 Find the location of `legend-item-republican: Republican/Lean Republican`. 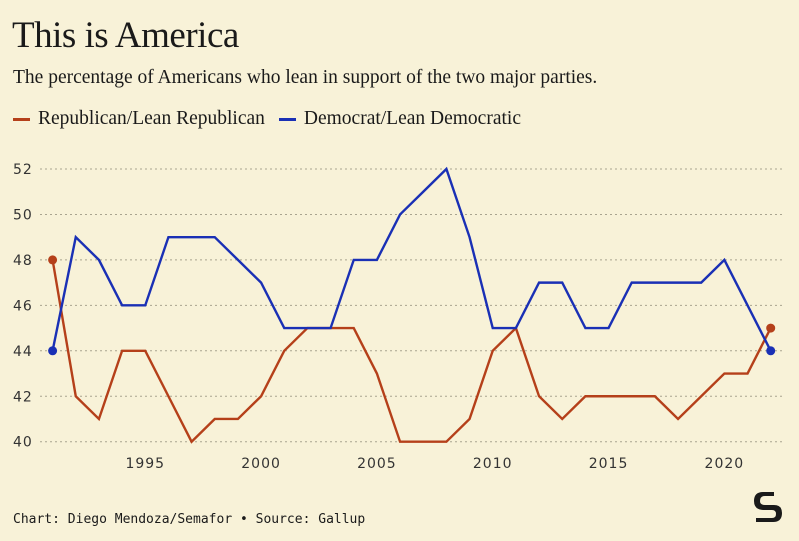

legend-item-republican: Republican/Lean Republican is located at coordinates (139, 119).